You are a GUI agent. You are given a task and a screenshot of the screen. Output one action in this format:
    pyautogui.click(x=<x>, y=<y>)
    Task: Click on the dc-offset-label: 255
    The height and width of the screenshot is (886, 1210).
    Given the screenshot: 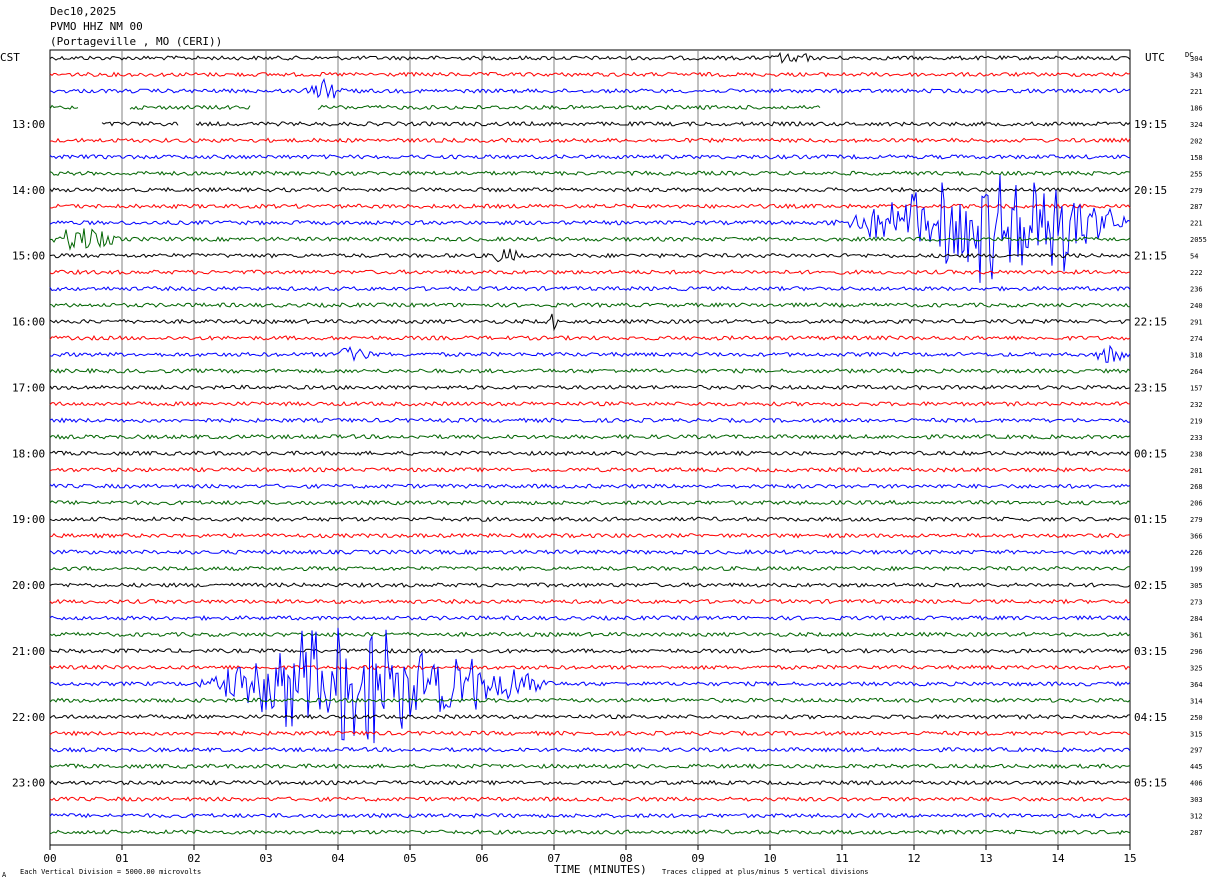 What is the action you would take?
    pyautogui.click(x=1196, y=174)
    